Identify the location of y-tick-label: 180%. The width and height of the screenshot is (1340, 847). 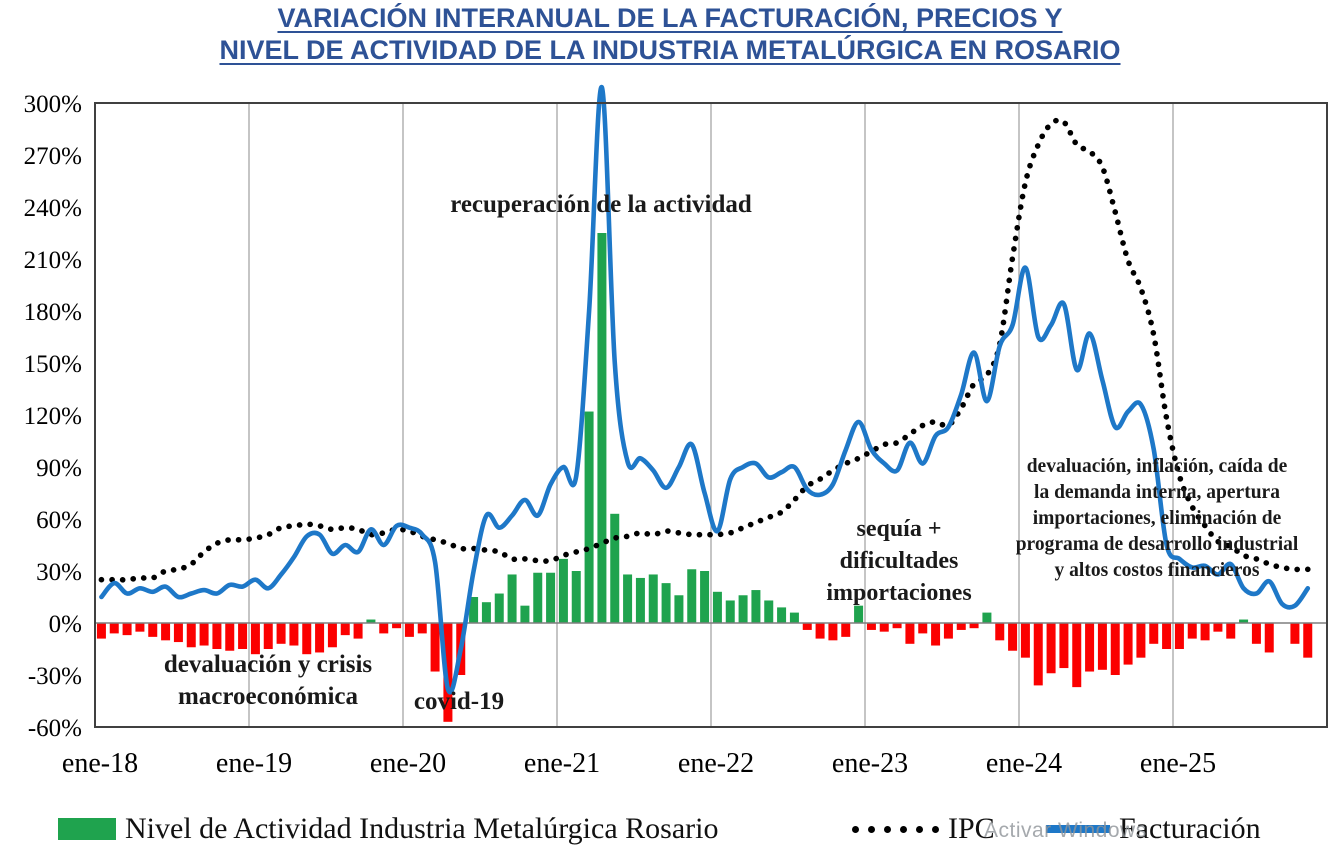
(53, 312).